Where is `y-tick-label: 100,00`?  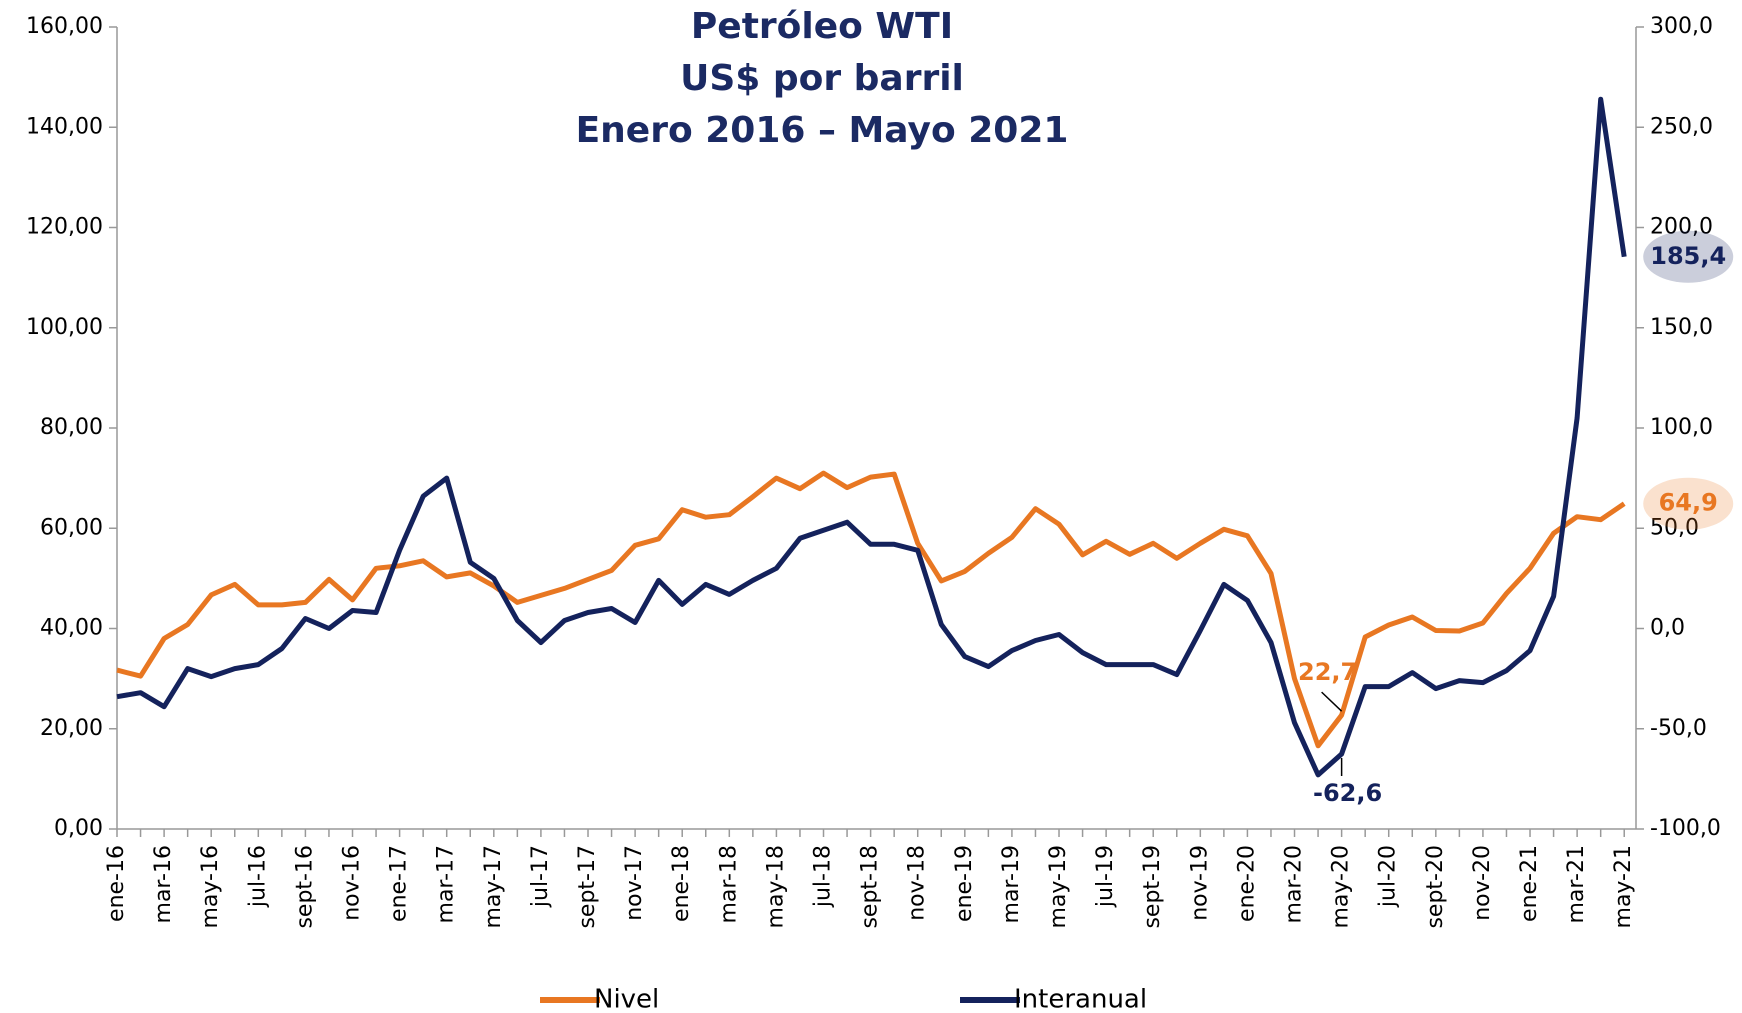
y-tick-label: 100,00 is located at coordinates (64, 327).